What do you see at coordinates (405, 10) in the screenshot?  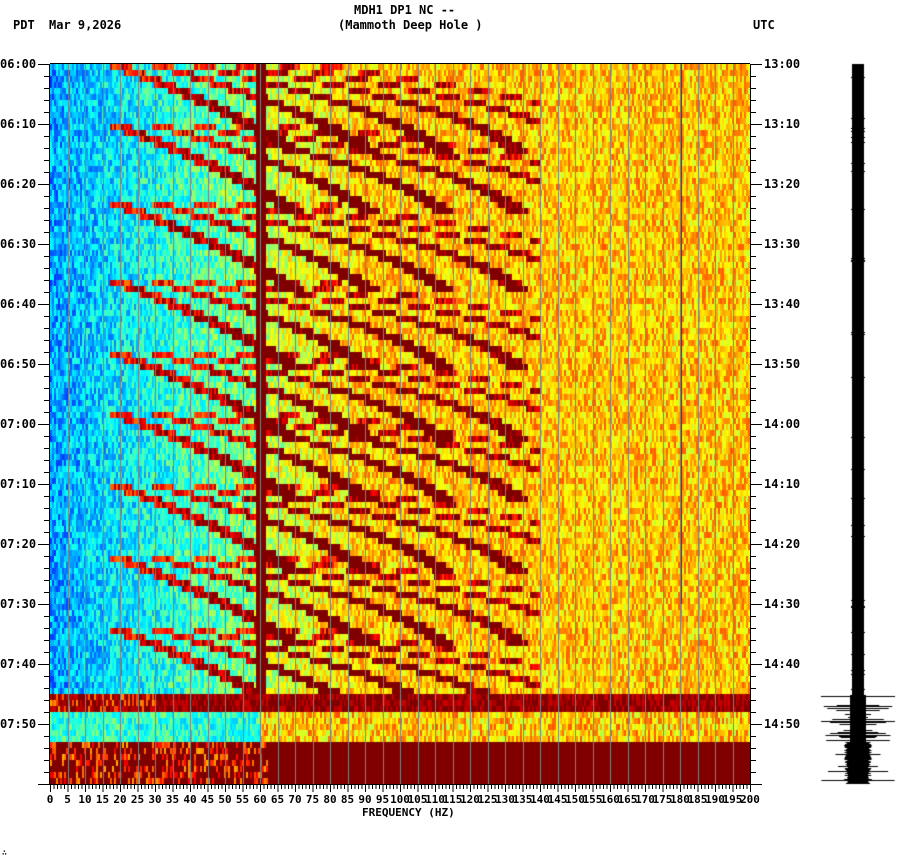 I see `header-station: MDH1 DP1 NC --` at bounding box center [405, 10].